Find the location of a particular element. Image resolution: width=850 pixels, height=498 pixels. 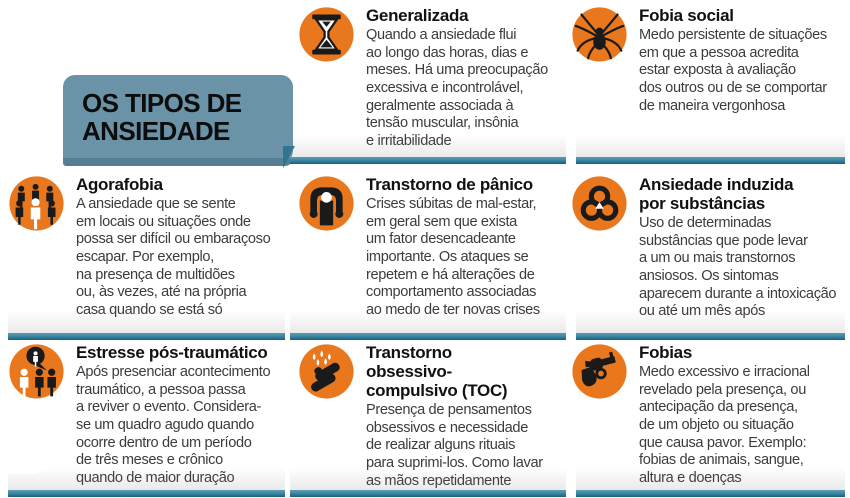

section-title: Ansiedade induzida por substâncias is located at coordinates (716, 194).